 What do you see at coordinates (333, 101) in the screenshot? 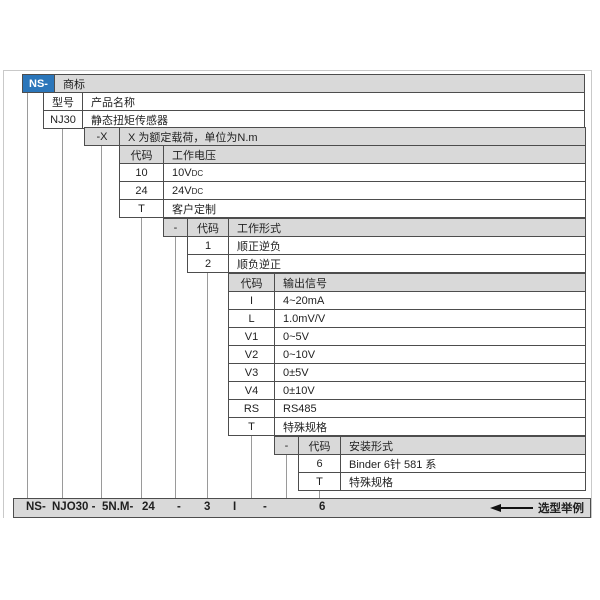
I see `desc-header-cell: 产品名称` at bounding box center [333, 101].